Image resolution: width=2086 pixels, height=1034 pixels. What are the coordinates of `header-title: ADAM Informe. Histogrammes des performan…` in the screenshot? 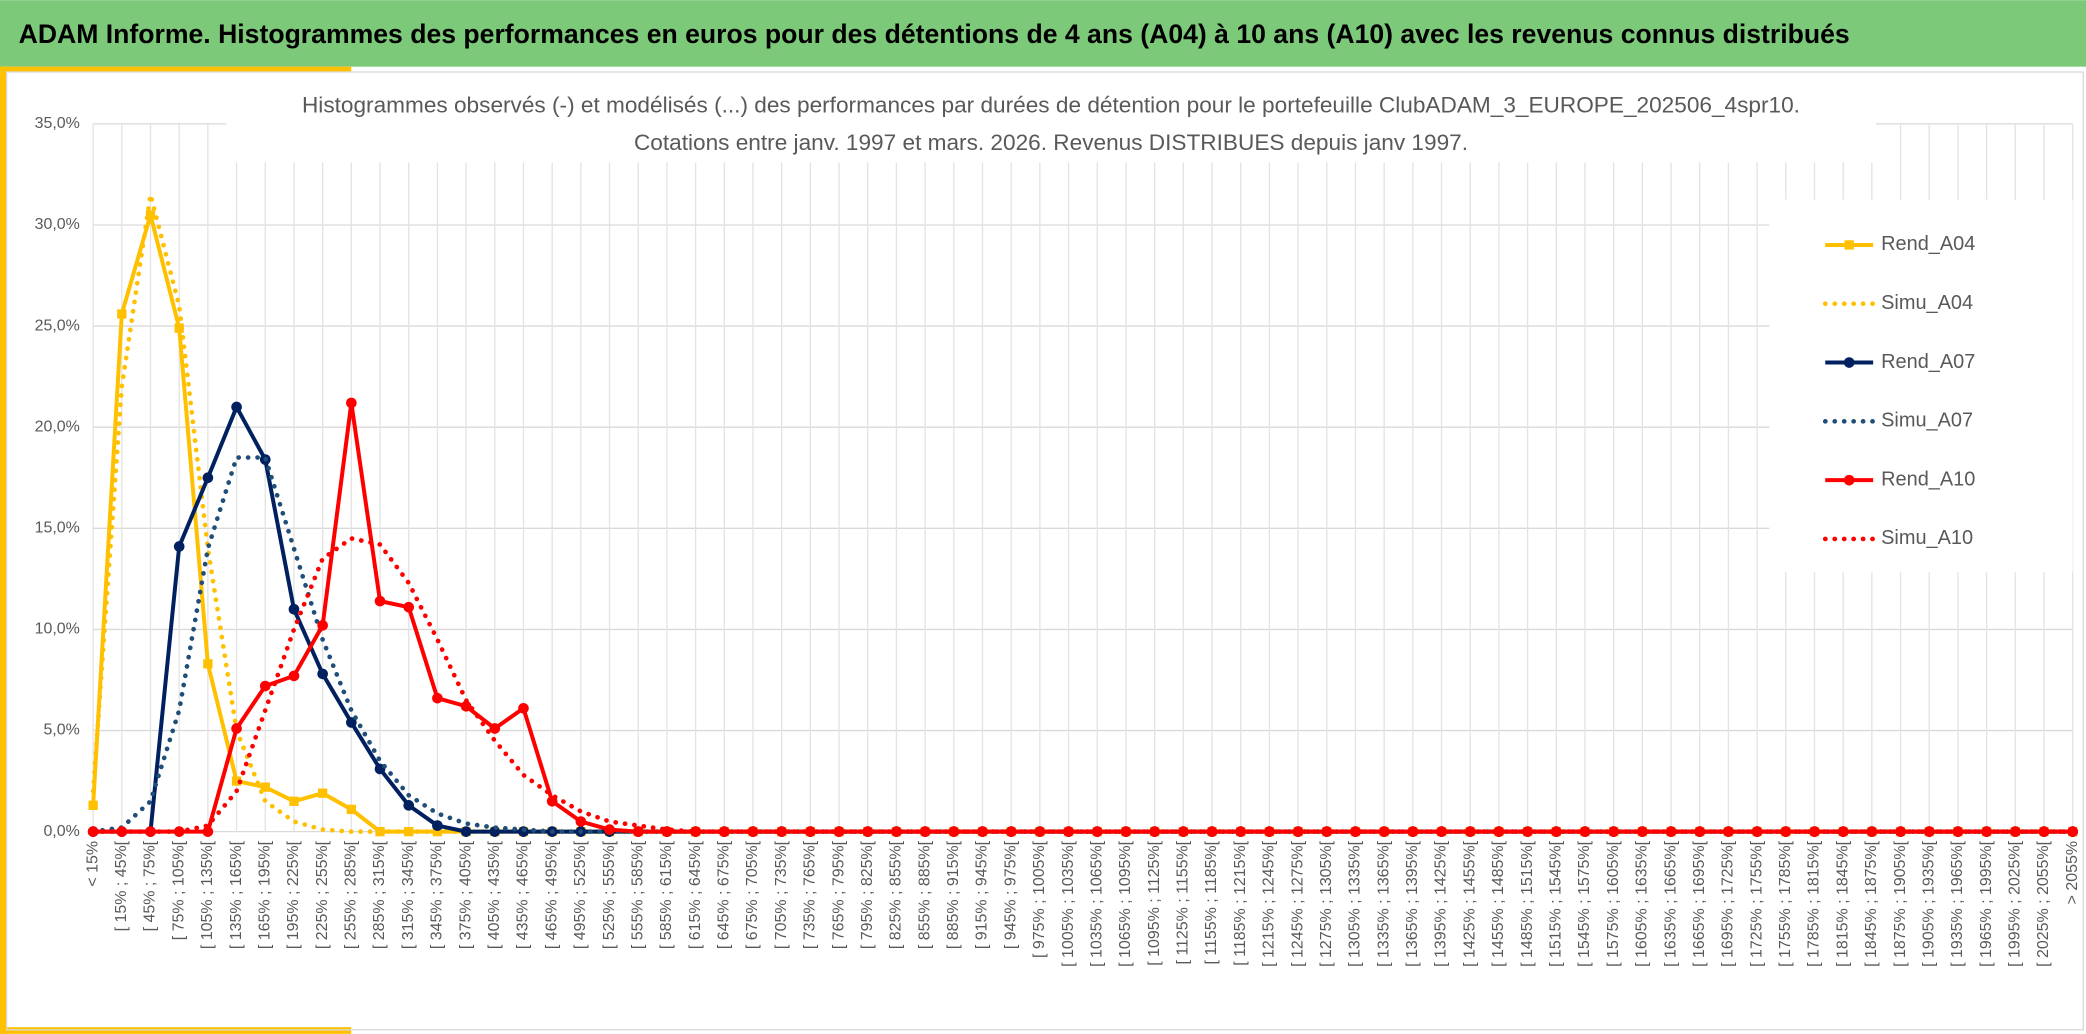 It's located at (934, 34).